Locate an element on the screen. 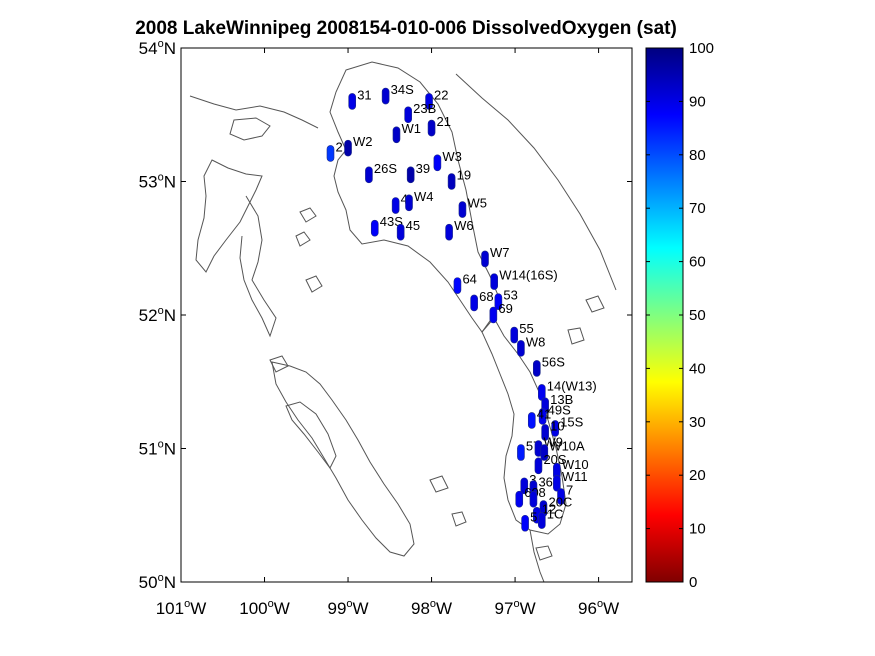 The height and width of the screenshot is (656, 875). station-label: W8 is located at coordinates (536, 341).